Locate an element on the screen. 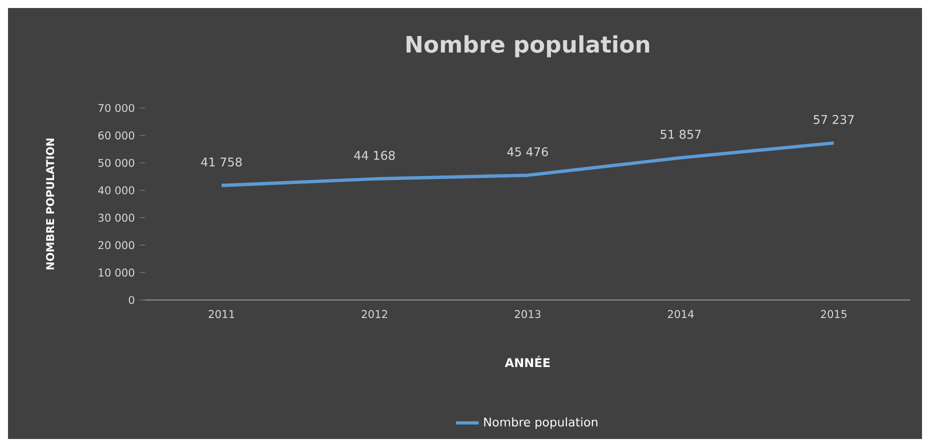  y-tick-label: 20 000 is located at coordinates (116, 245).